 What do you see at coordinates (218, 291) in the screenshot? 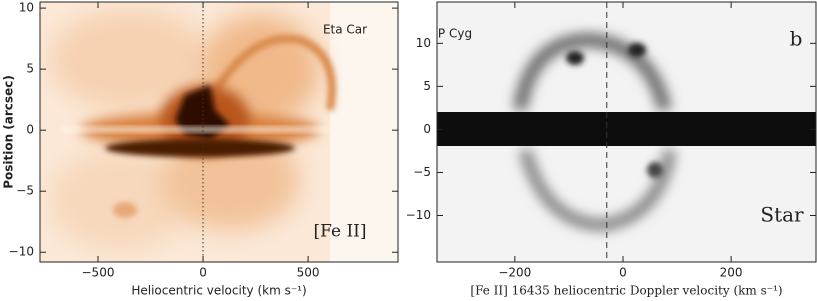
I see `x-axis-label: Heliocentric velocity (km s⁻¹)` at bounding box center [218, 291].